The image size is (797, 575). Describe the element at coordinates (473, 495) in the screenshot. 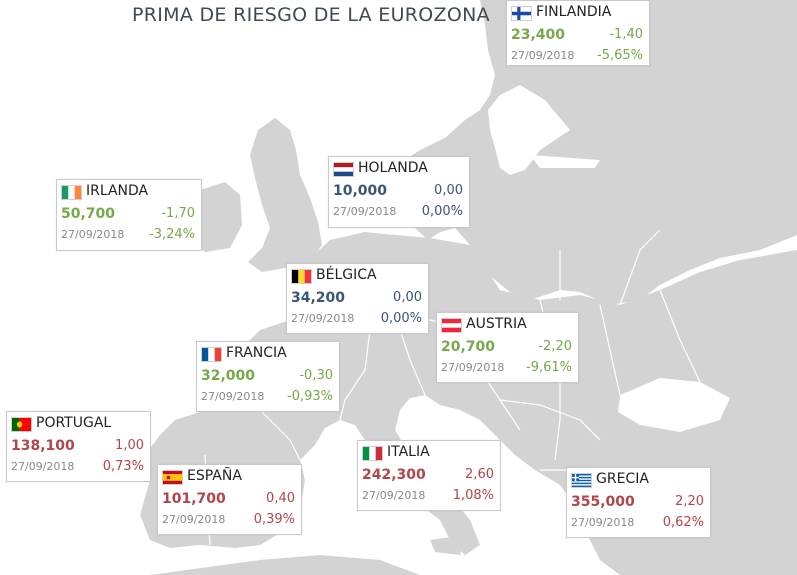

I see `risk-premium-pct: 1,08%` at that location.